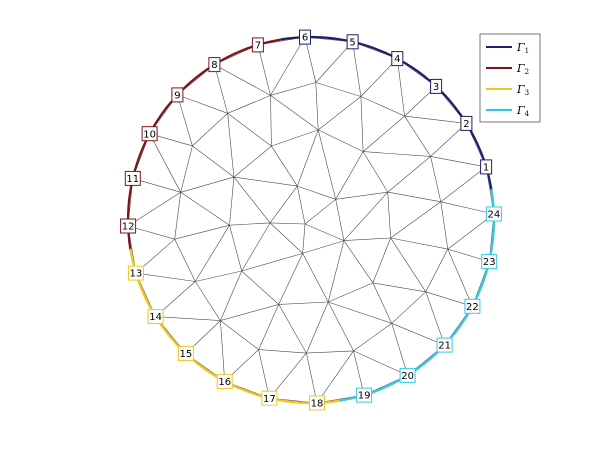  I want to click on boundary-gamma1, so click(386, 113).